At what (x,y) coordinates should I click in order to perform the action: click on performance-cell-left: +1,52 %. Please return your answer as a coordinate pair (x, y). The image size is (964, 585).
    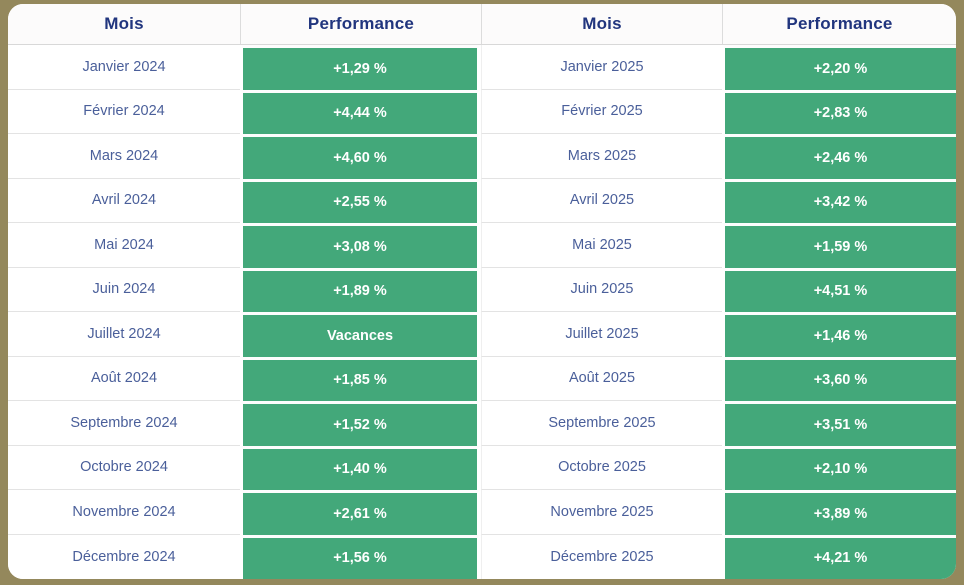
    Looking at the image, I should click on (360, 423).